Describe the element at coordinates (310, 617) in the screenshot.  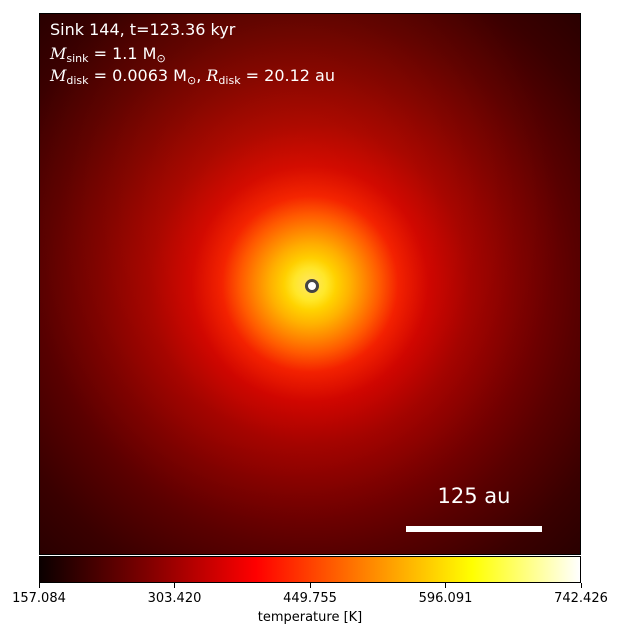
I see `colorbar-label: temperature [K]` at that location.